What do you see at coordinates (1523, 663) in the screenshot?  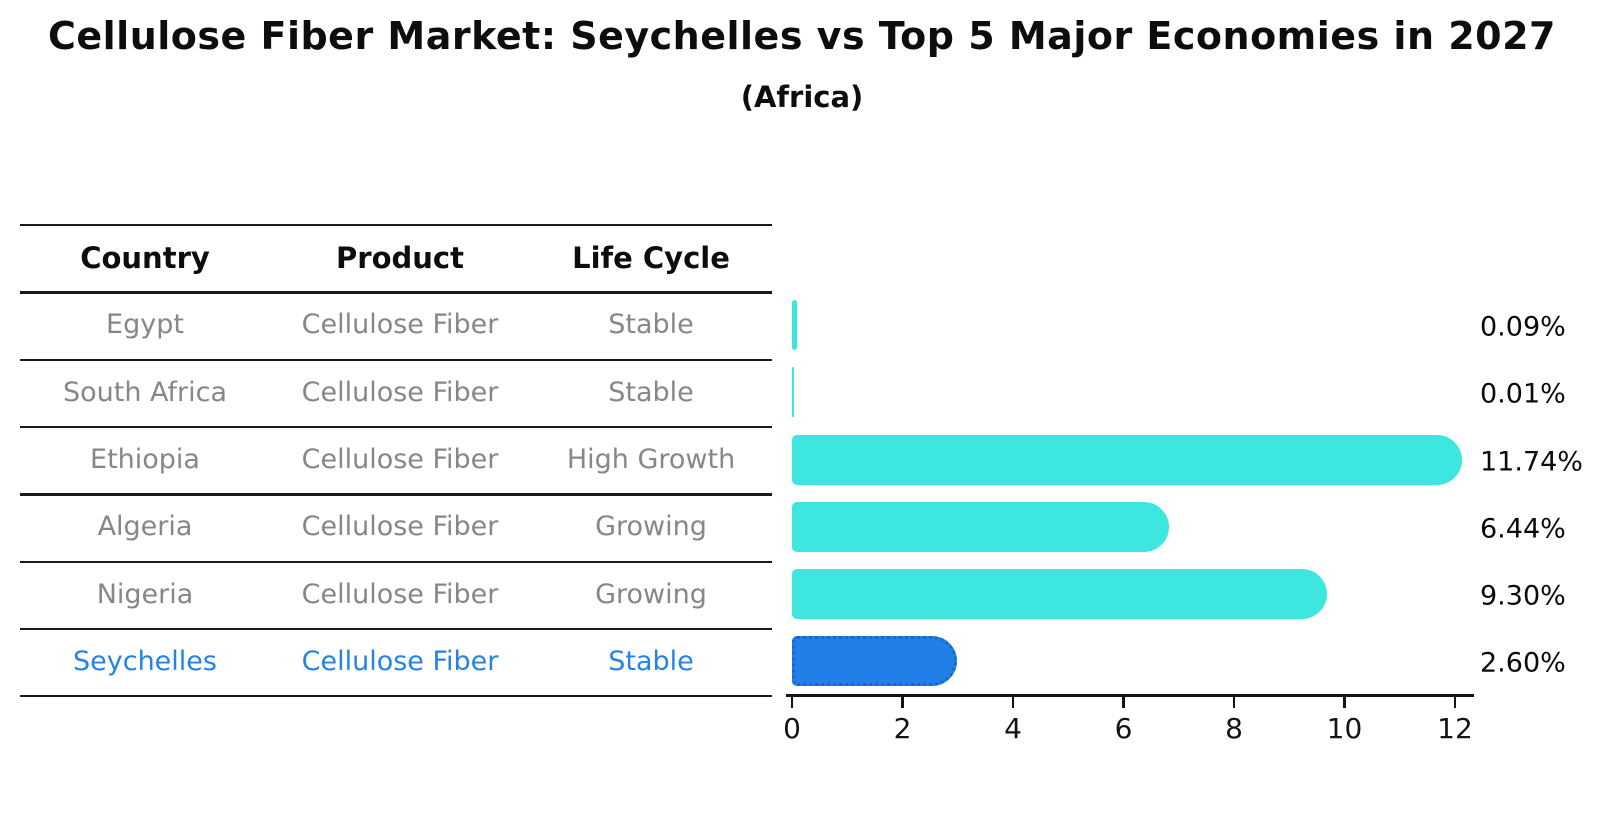 I see `value-label: 2.60%` at bounding box center [1523, 663].